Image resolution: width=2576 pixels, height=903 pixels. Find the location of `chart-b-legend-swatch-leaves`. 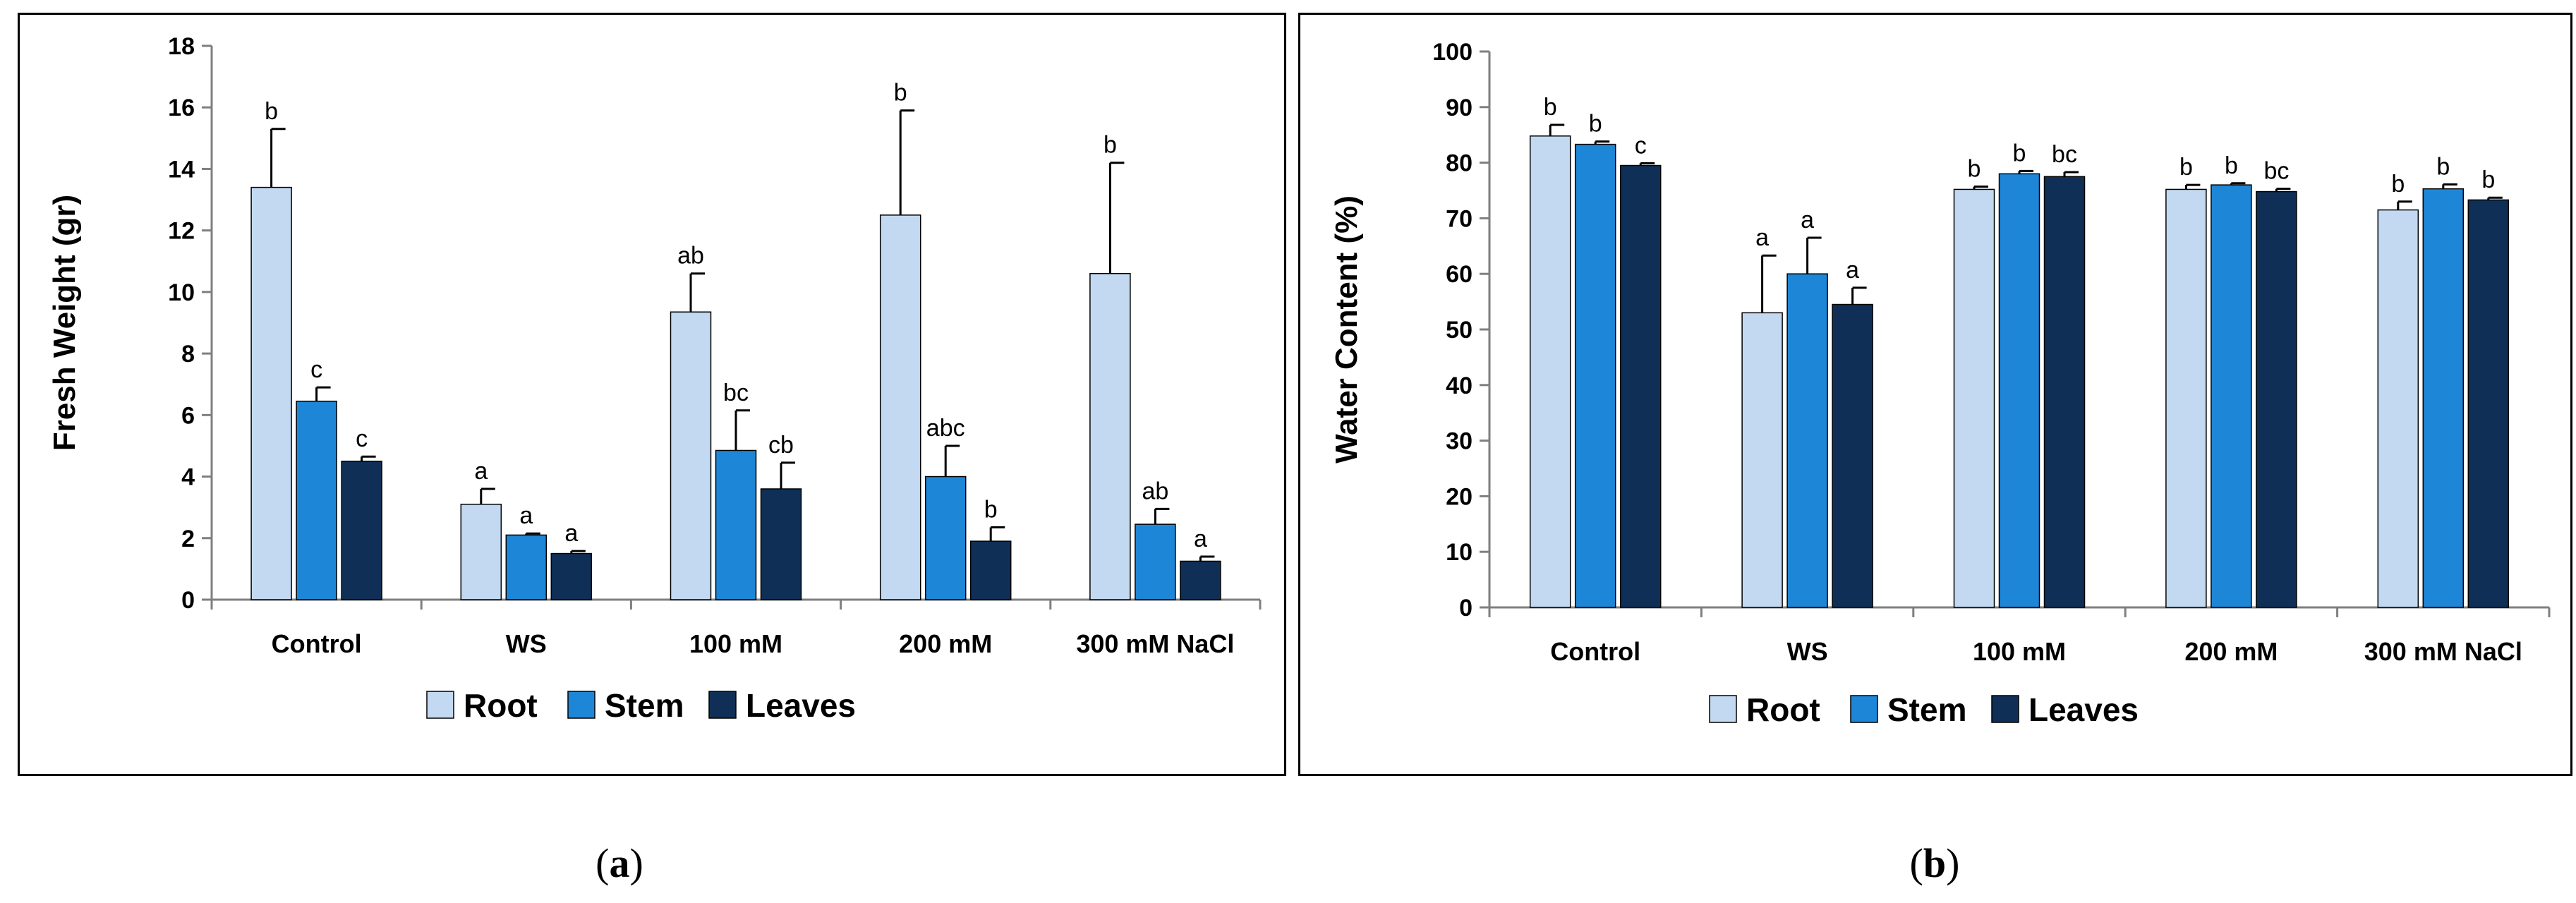

chart-b-legend-swatch-leaves is located at coordinates (2005, 709).